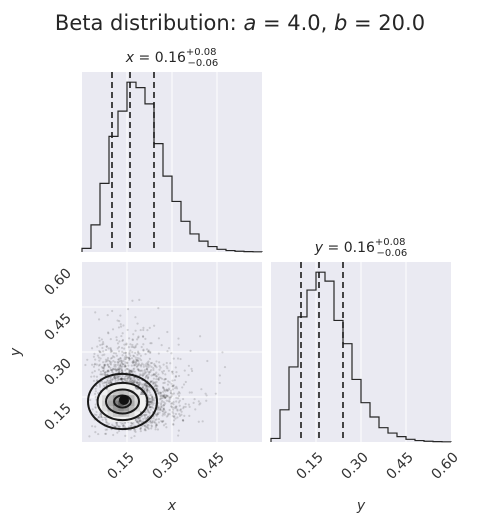 The width and height of the screenshot is (478, 524). Describe the element at coordinates (57, 282) in the screenshot. I see `tick-label: 0.60` at that location.